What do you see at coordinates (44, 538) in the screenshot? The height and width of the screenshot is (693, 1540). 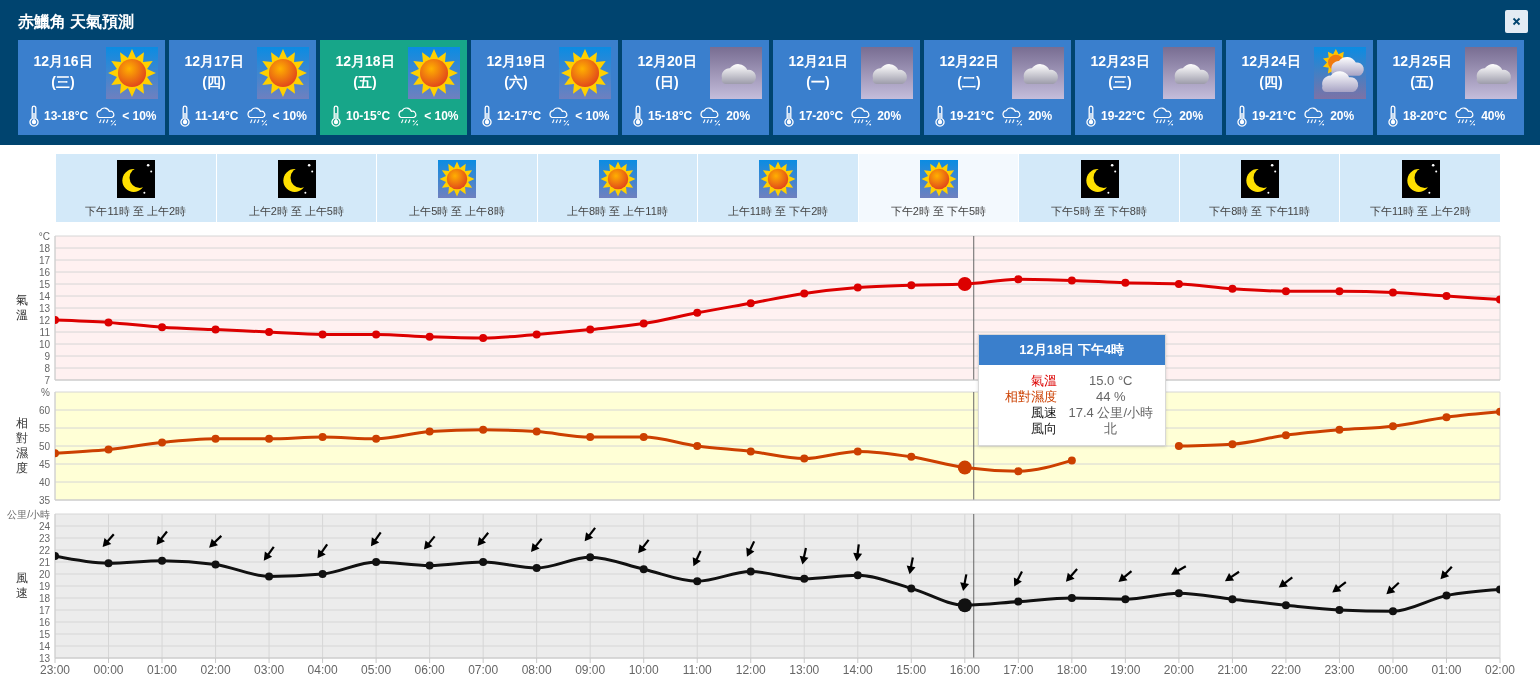 I see `y-tick-label: 23` at bounding box center [44, 538].